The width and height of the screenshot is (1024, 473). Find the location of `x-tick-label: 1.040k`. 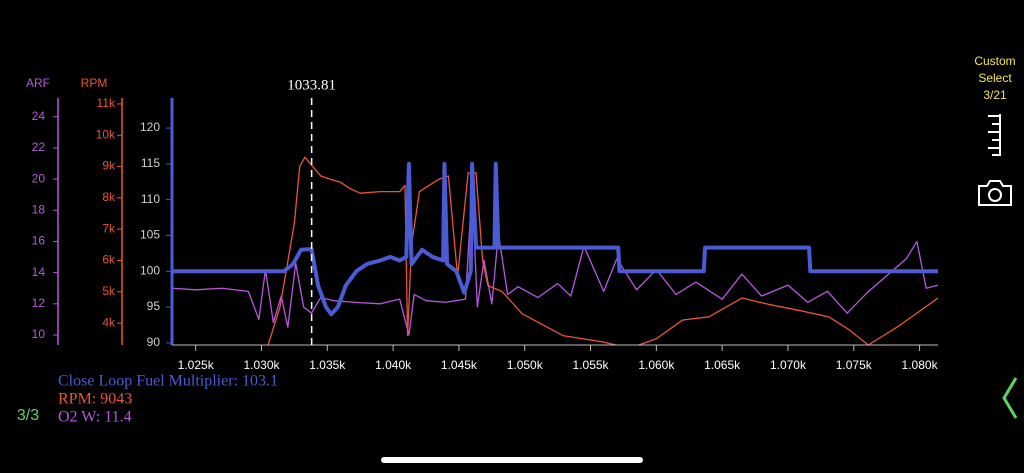

x-tick-label: 1.040k is located at coordinates (393, 365).